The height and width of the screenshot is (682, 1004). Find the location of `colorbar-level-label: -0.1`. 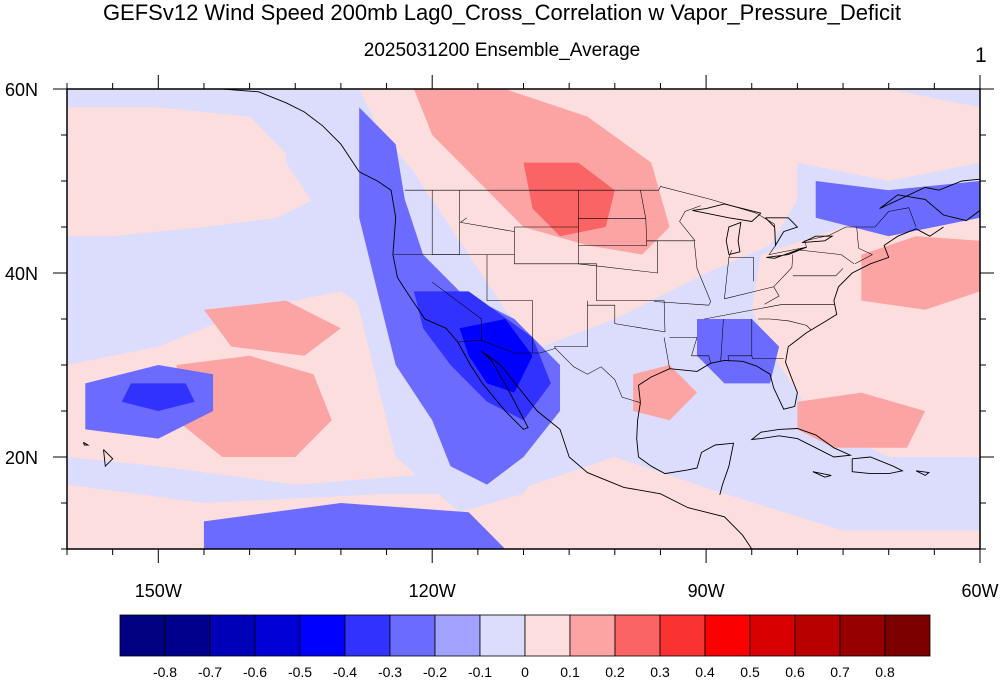

colorbar-level-label: -0.1 is located at coordinates (480, 672).